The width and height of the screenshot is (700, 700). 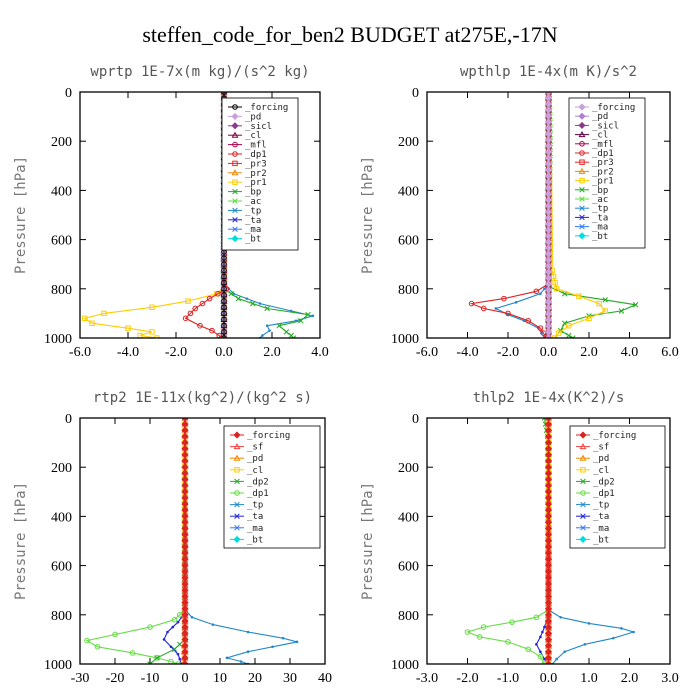 I want to click on legend-label: _dp1, so click(x=604, y=494).